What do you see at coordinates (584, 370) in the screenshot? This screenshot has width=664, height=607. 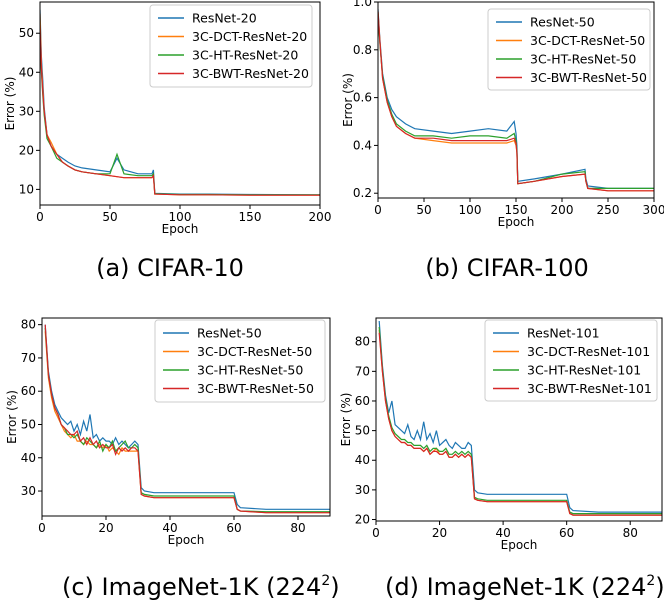 I see `legend-label: 3C-HT-ResNet-101` at bounding box center [584, 370].